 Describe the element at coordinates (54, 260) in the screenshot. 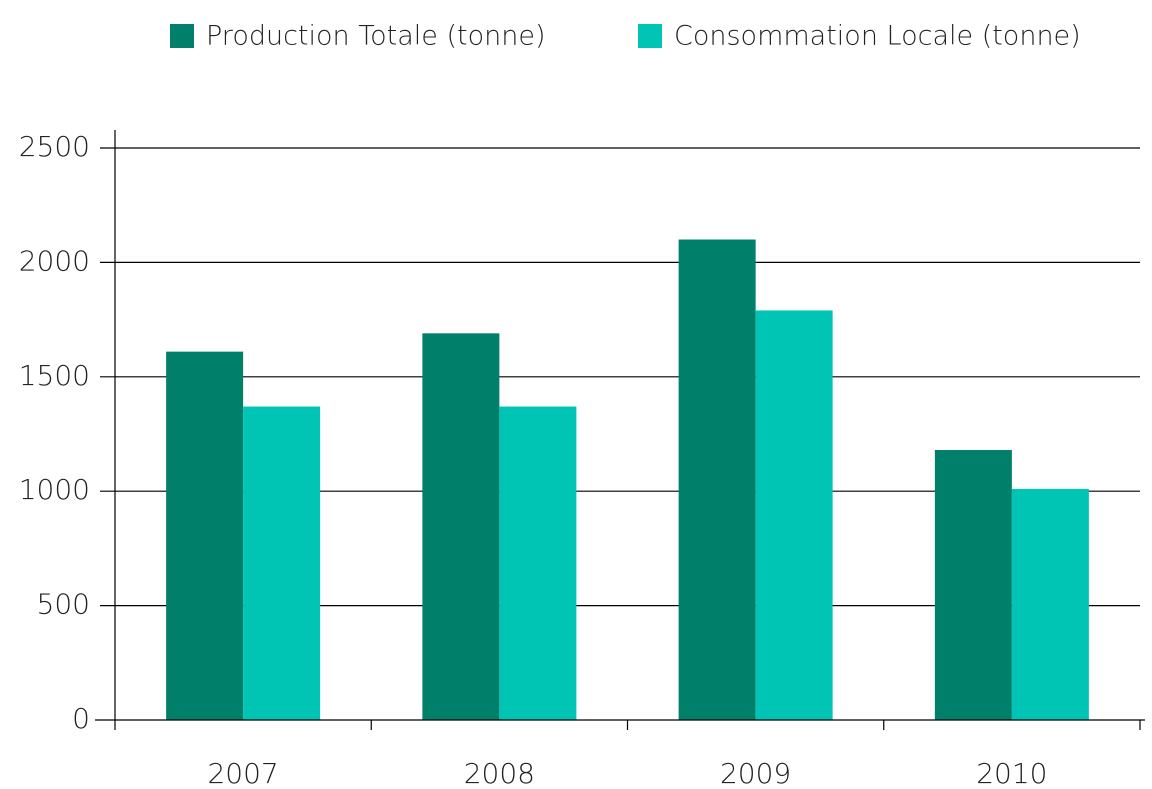

I see `y-tick-label: 2000` at that location.